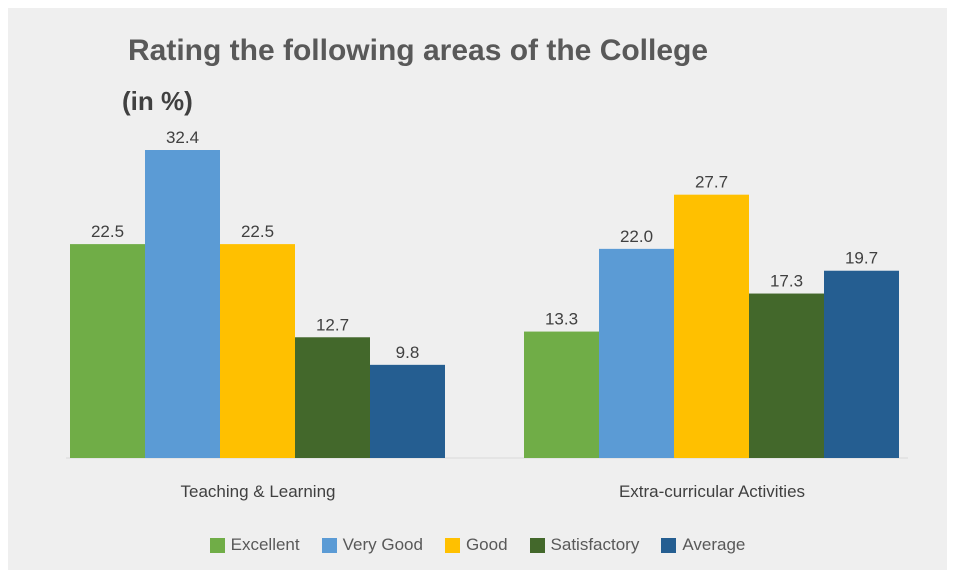 This screenshot has width=955, height=578. I want to click on legend-item: Excellent, so click(254, 545).